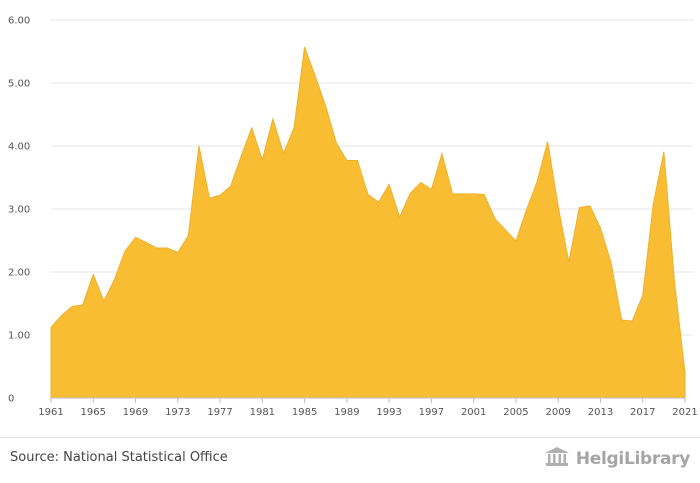 Image resolution: width=700 pixels, height=483 pixels. Describe the element at coordinates (177, 412) in the screenshot. I see `x-tick-label: 1973` at that location.